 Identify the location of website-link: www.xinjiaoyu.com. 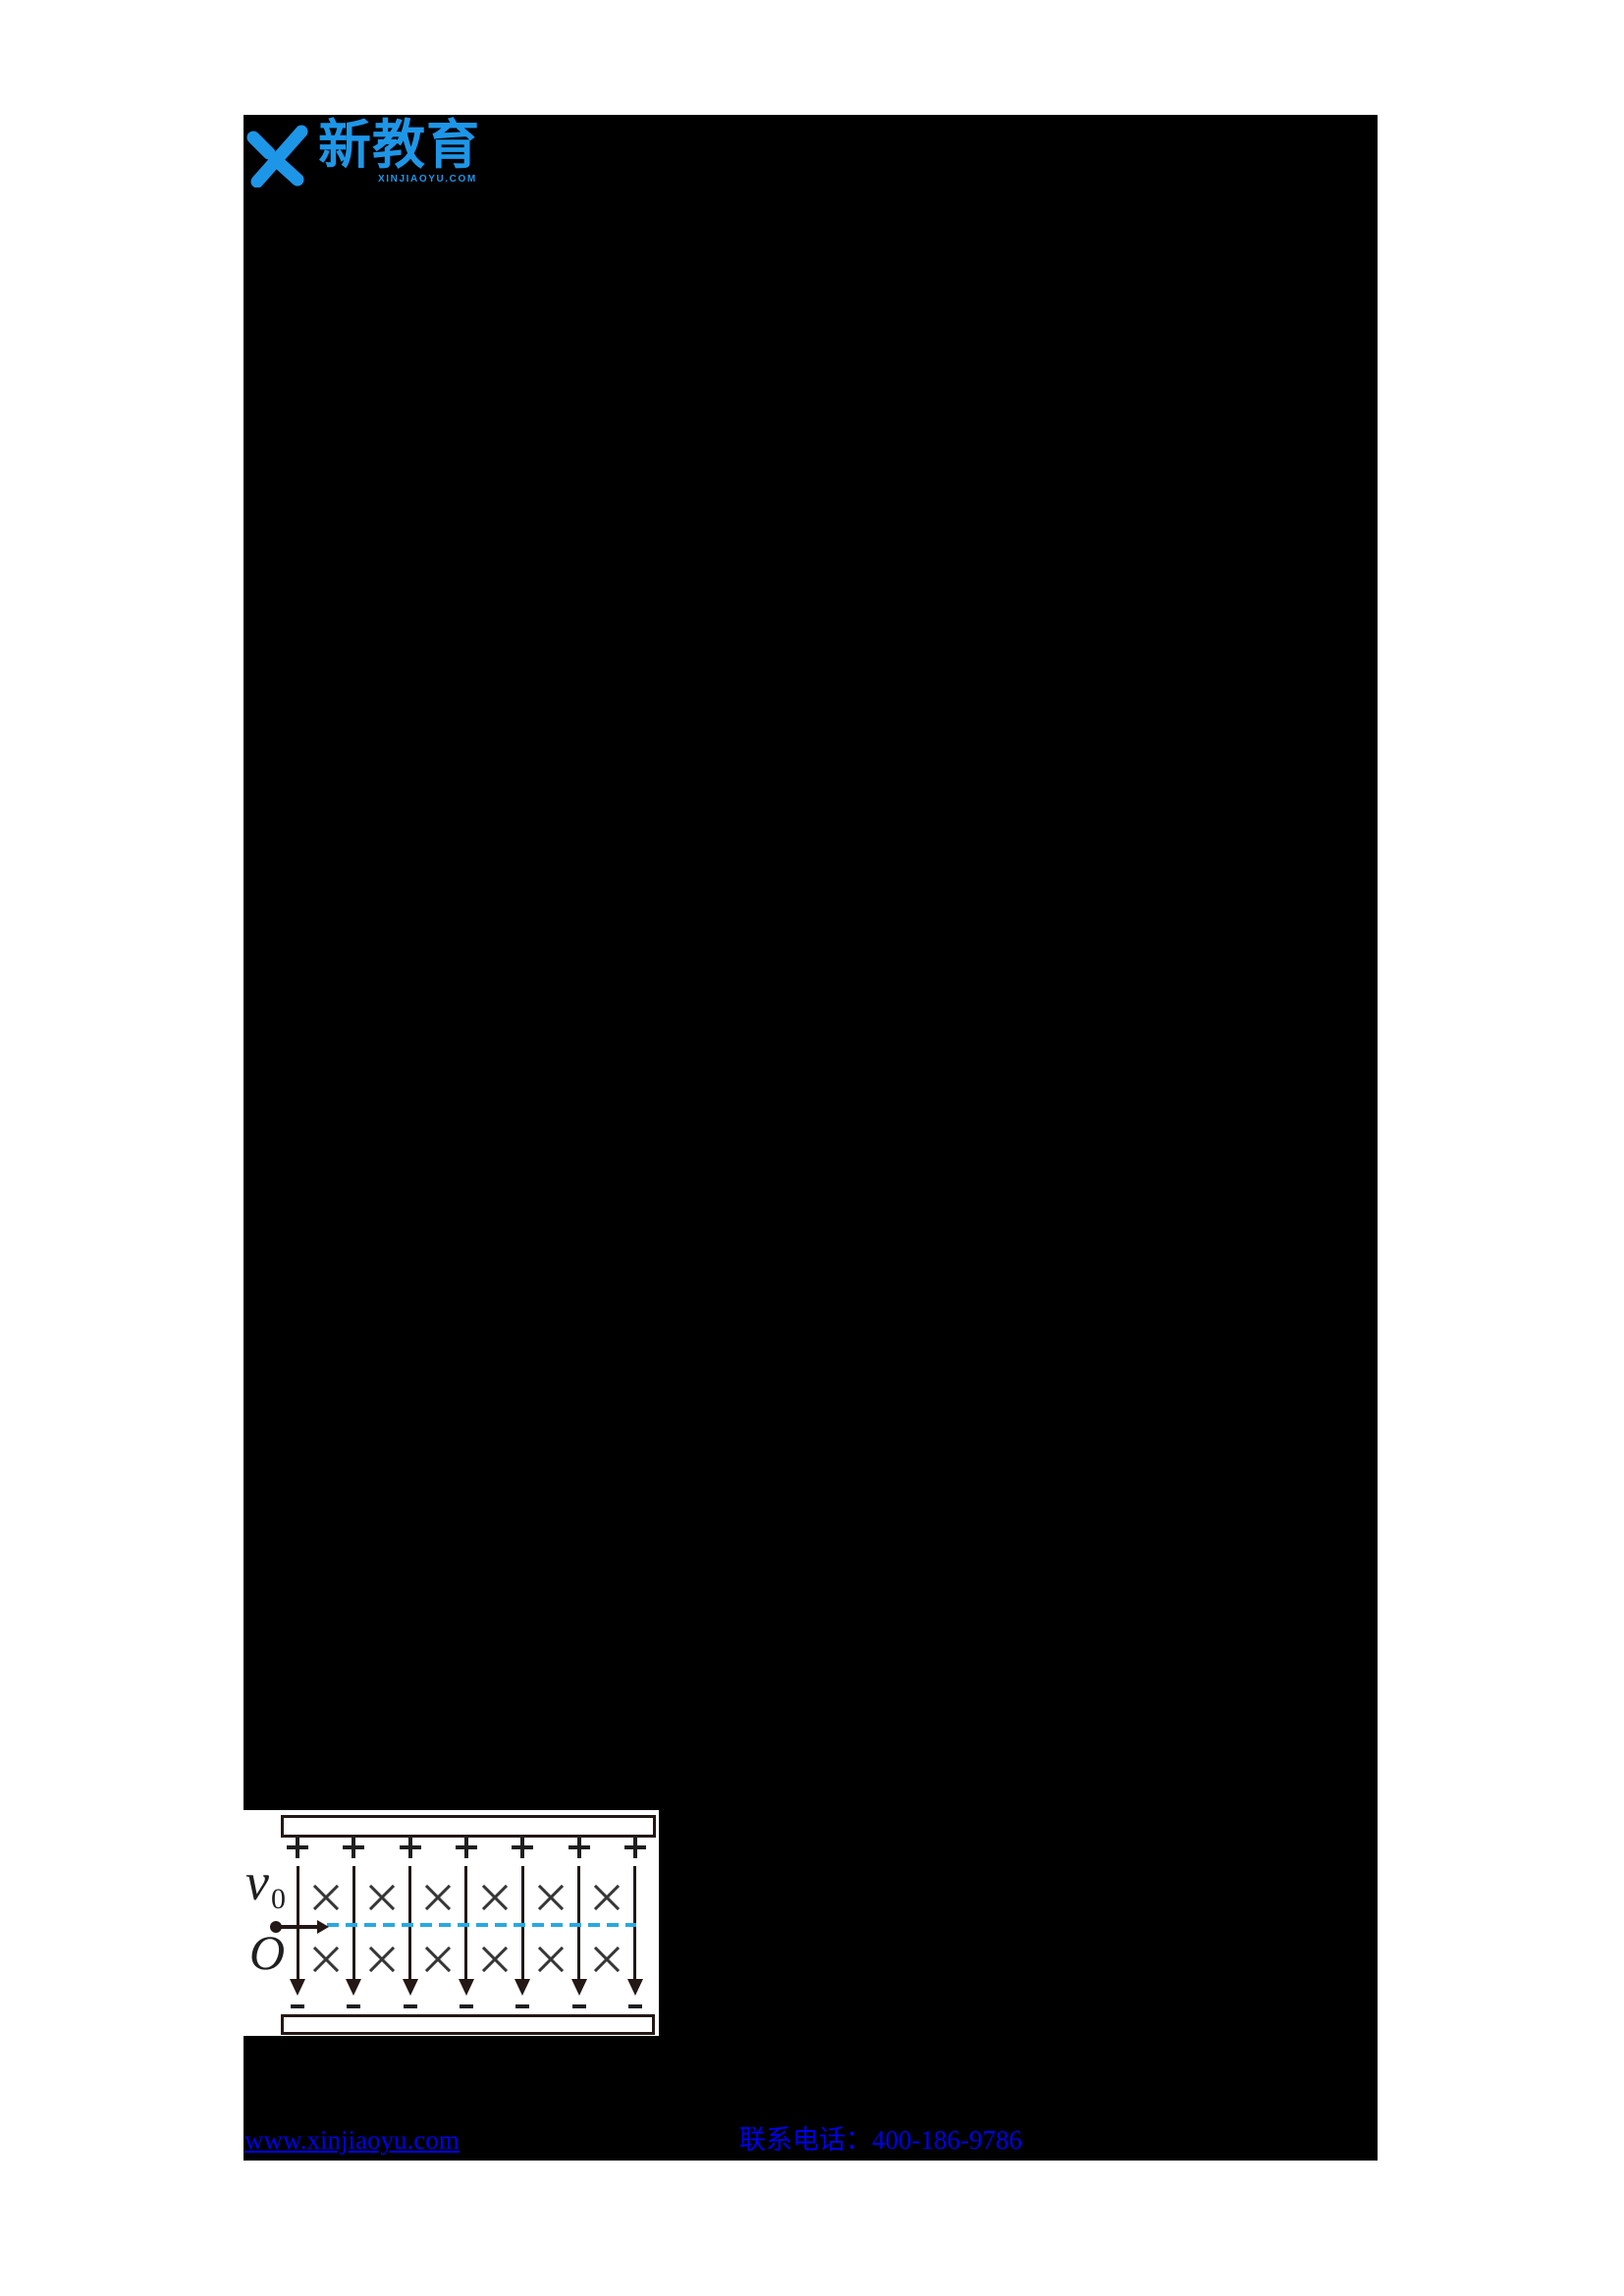
(352, 2140).